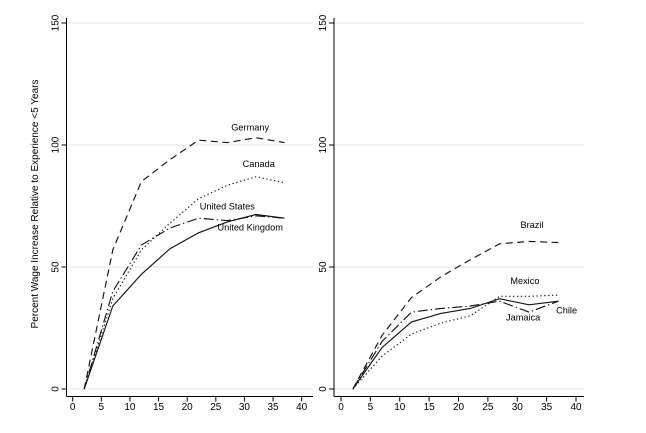  I want to click on series-line-chile, so click(455, 344).